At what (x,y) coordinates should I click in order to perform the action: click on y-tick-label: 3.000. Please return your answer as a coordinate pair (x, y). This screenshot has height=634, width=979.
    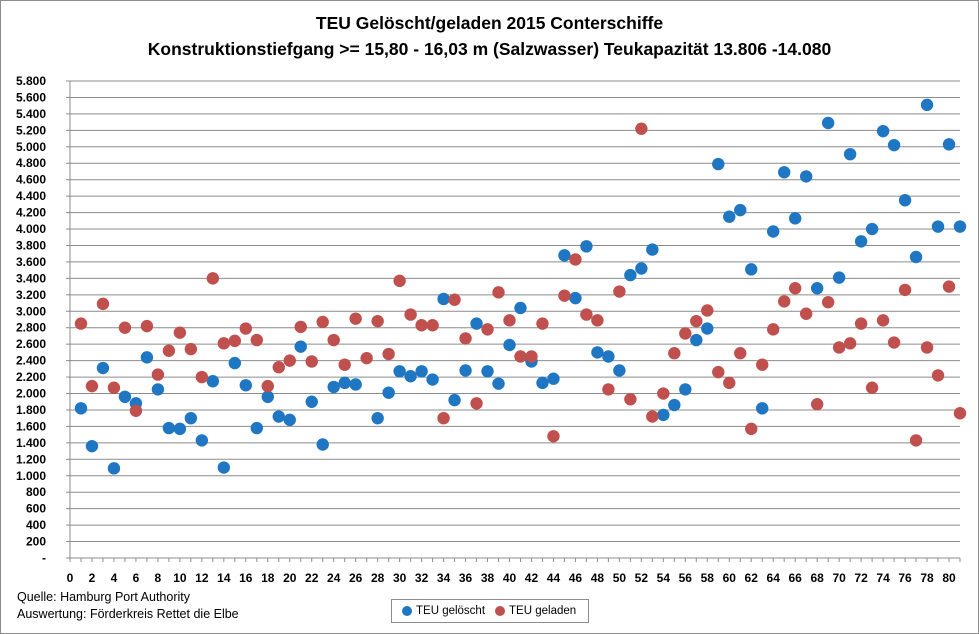
    Looking at the image, I should click on (31, 311).